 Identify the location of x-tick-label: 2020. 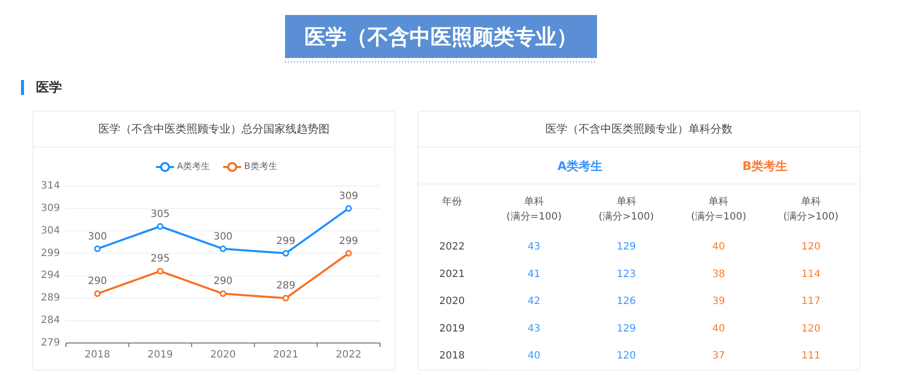
(223, 355).